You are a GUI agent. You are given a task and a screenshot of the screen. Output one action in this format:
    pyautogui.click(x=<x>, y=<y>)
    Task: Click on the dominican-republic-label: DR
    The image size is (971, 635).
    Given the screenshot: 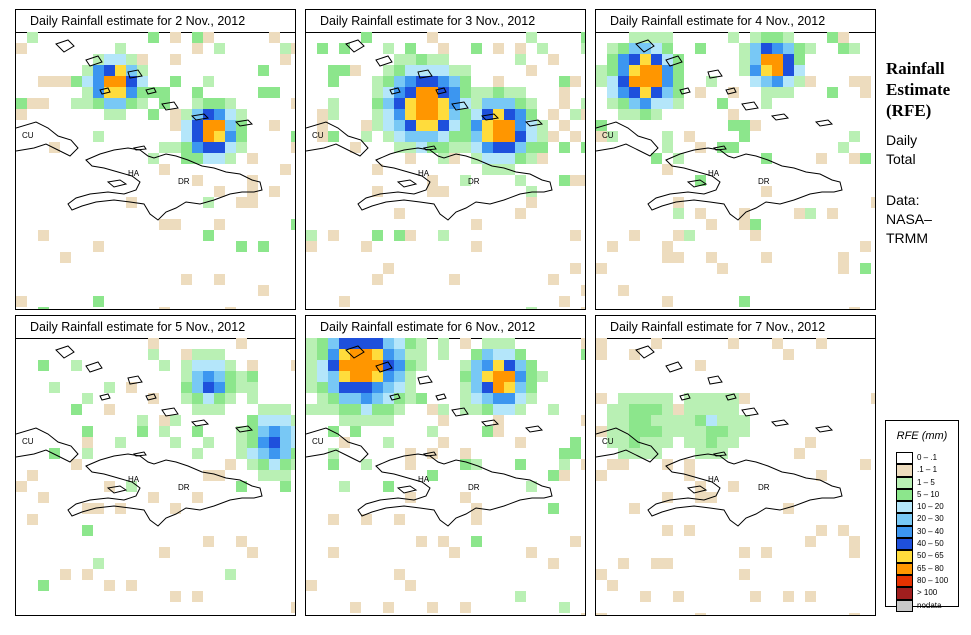 What is the action you would take?
    pyautogui.click(x=474, y=181)
    